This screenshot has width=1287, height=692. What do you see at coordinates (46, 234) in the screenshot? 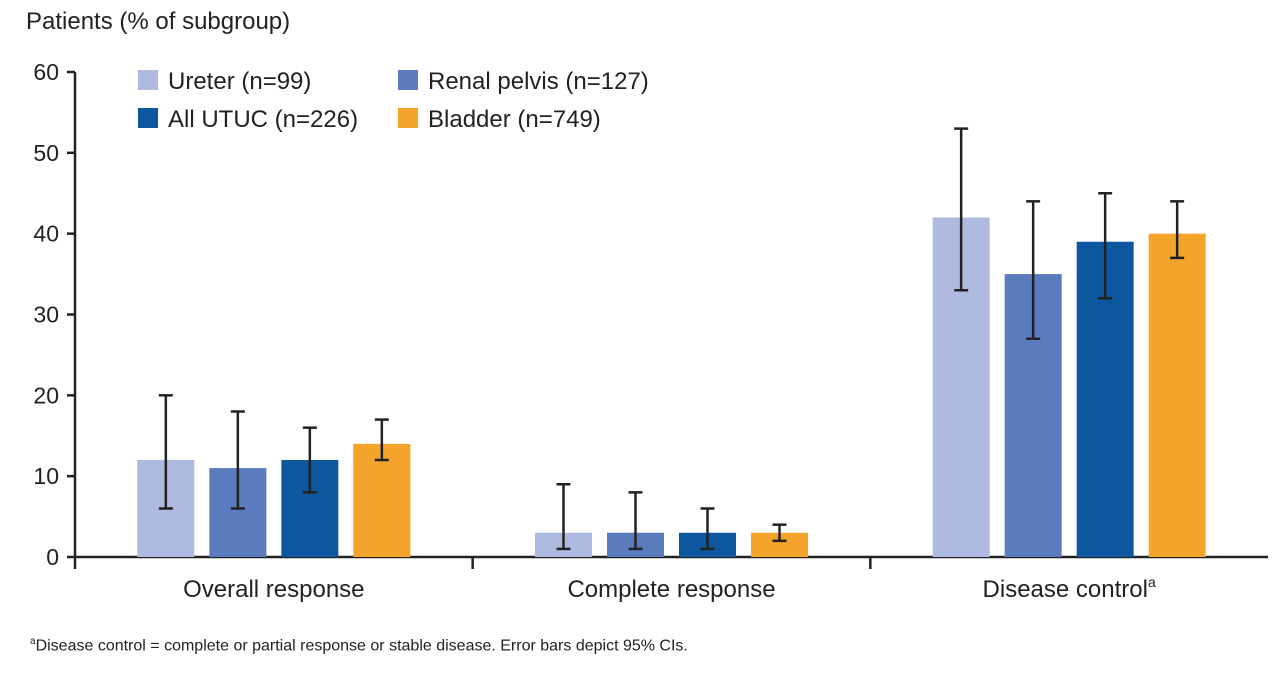
I see `y-tick-label: 40` at bounding box center [46, 234].